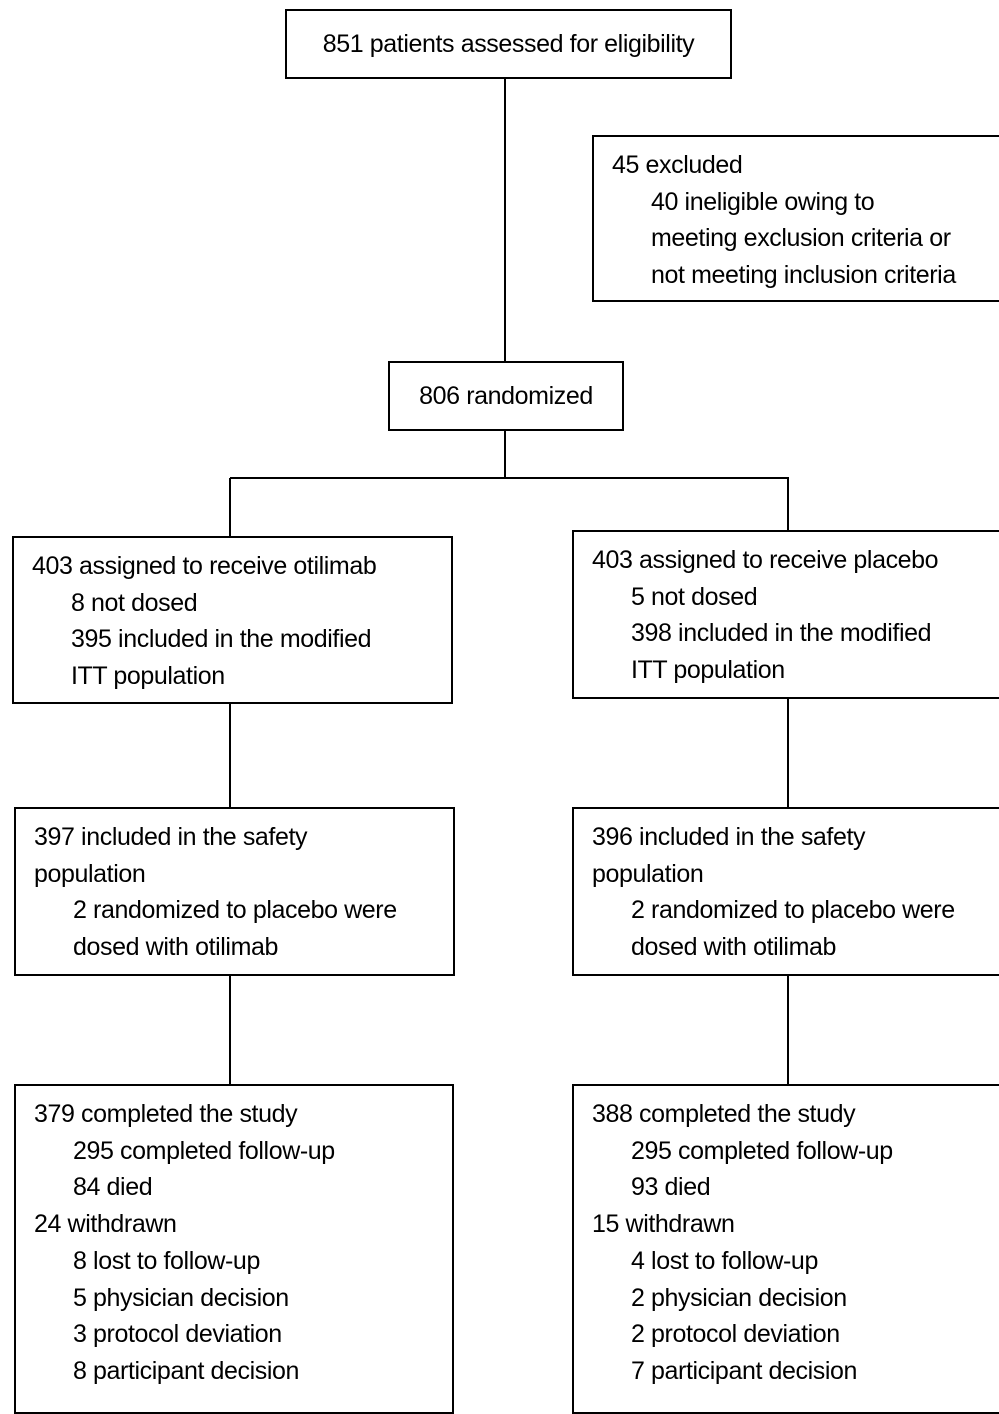  I want to click on box-assessed: 851 patients assessed for eligibility, so click(508, 44).